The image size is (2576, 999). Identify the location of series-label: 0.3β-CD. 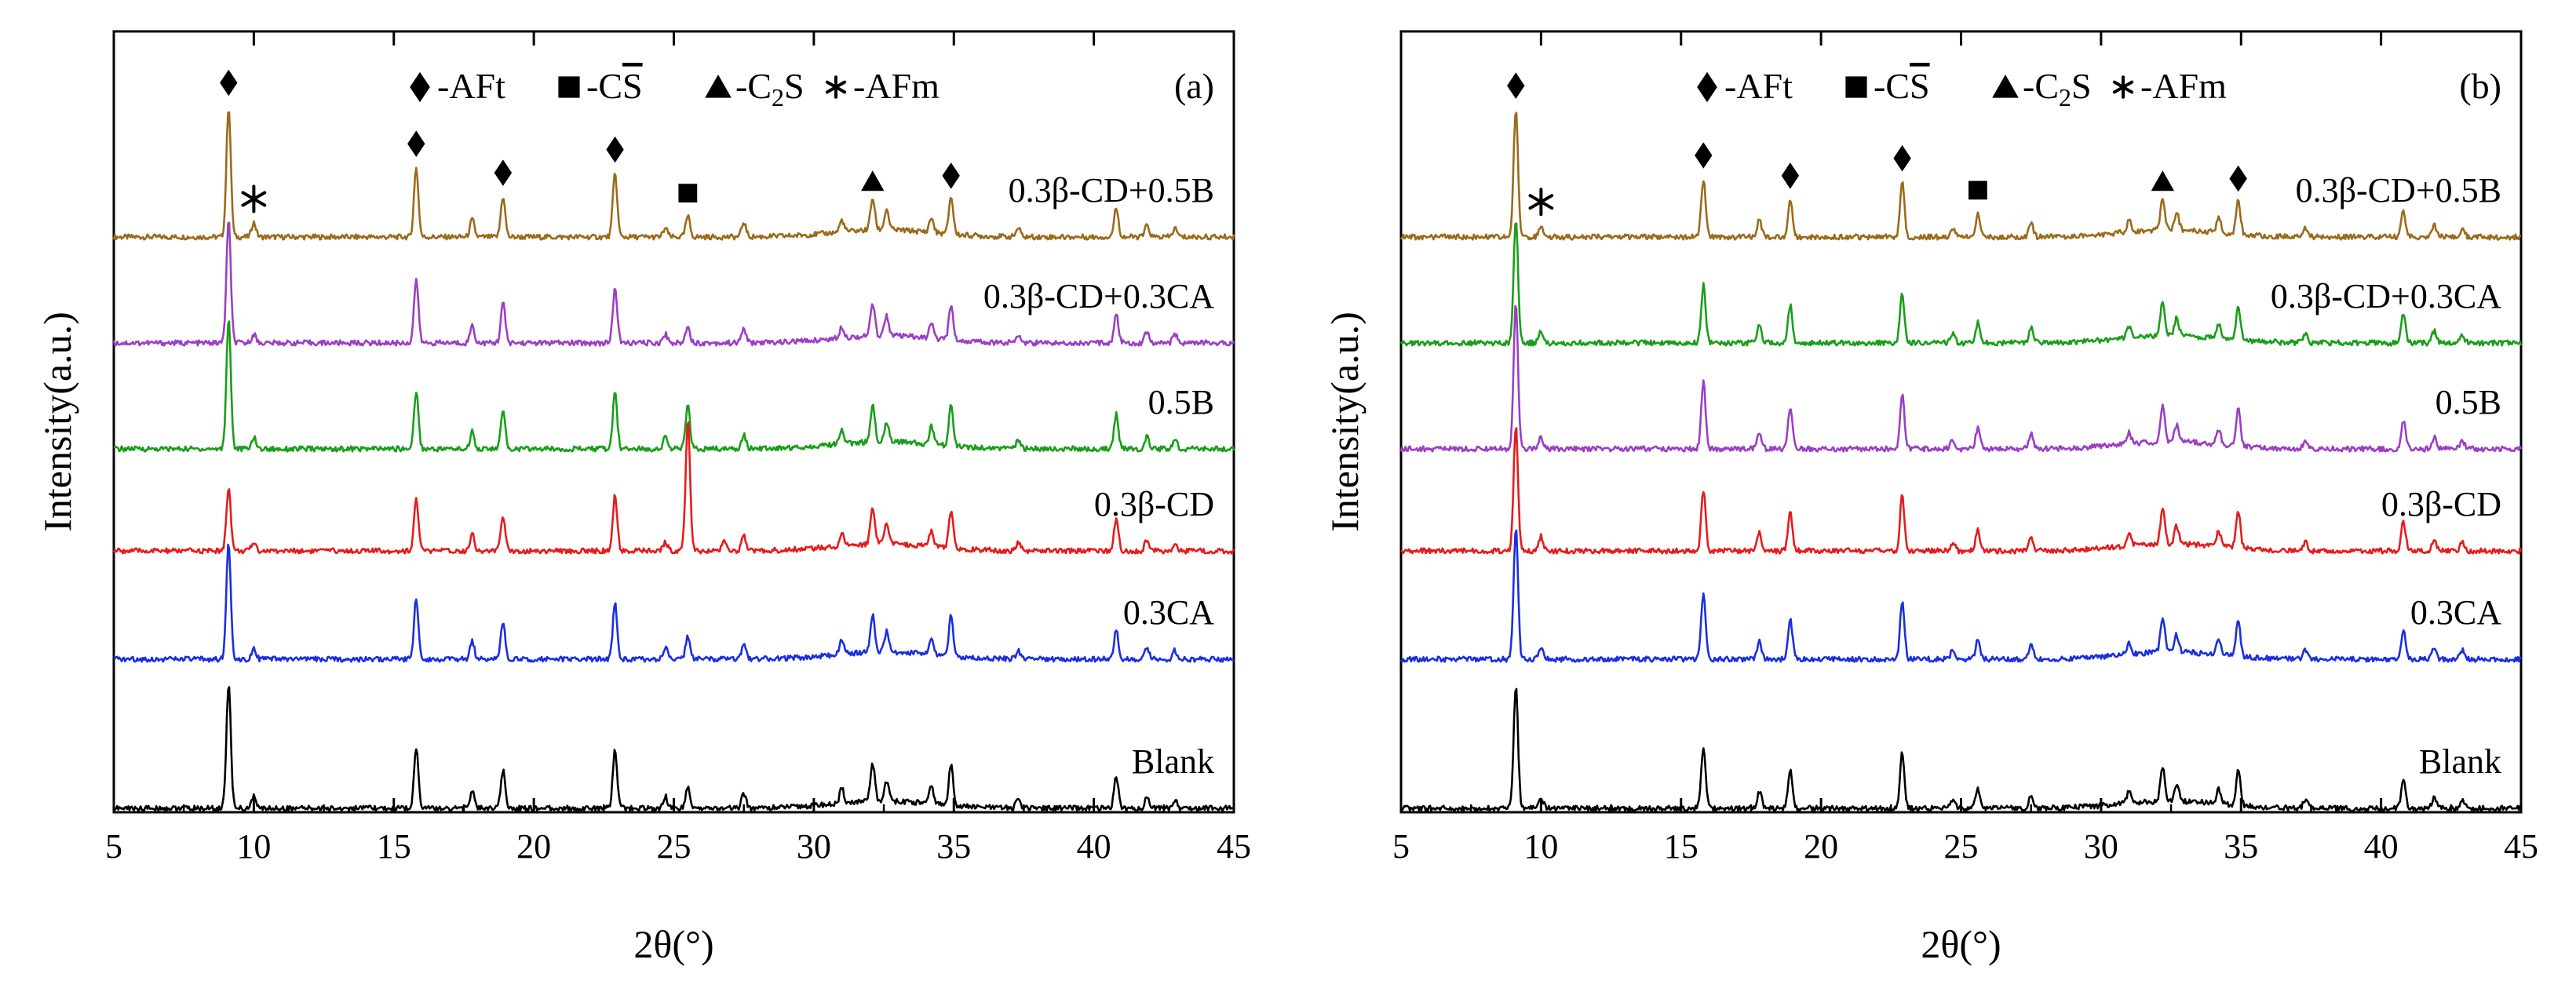
(2441, 504).